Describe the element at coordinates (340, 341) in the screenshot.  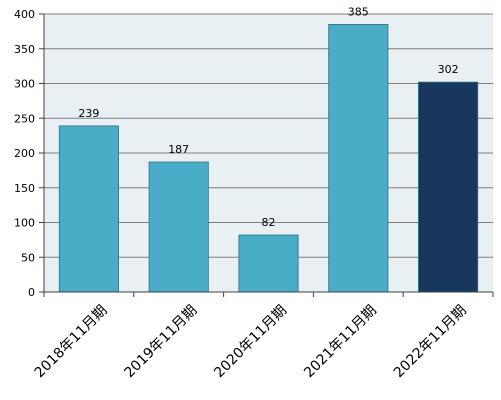
I see `x-tick-label-4: 2021年11月期` at that location.